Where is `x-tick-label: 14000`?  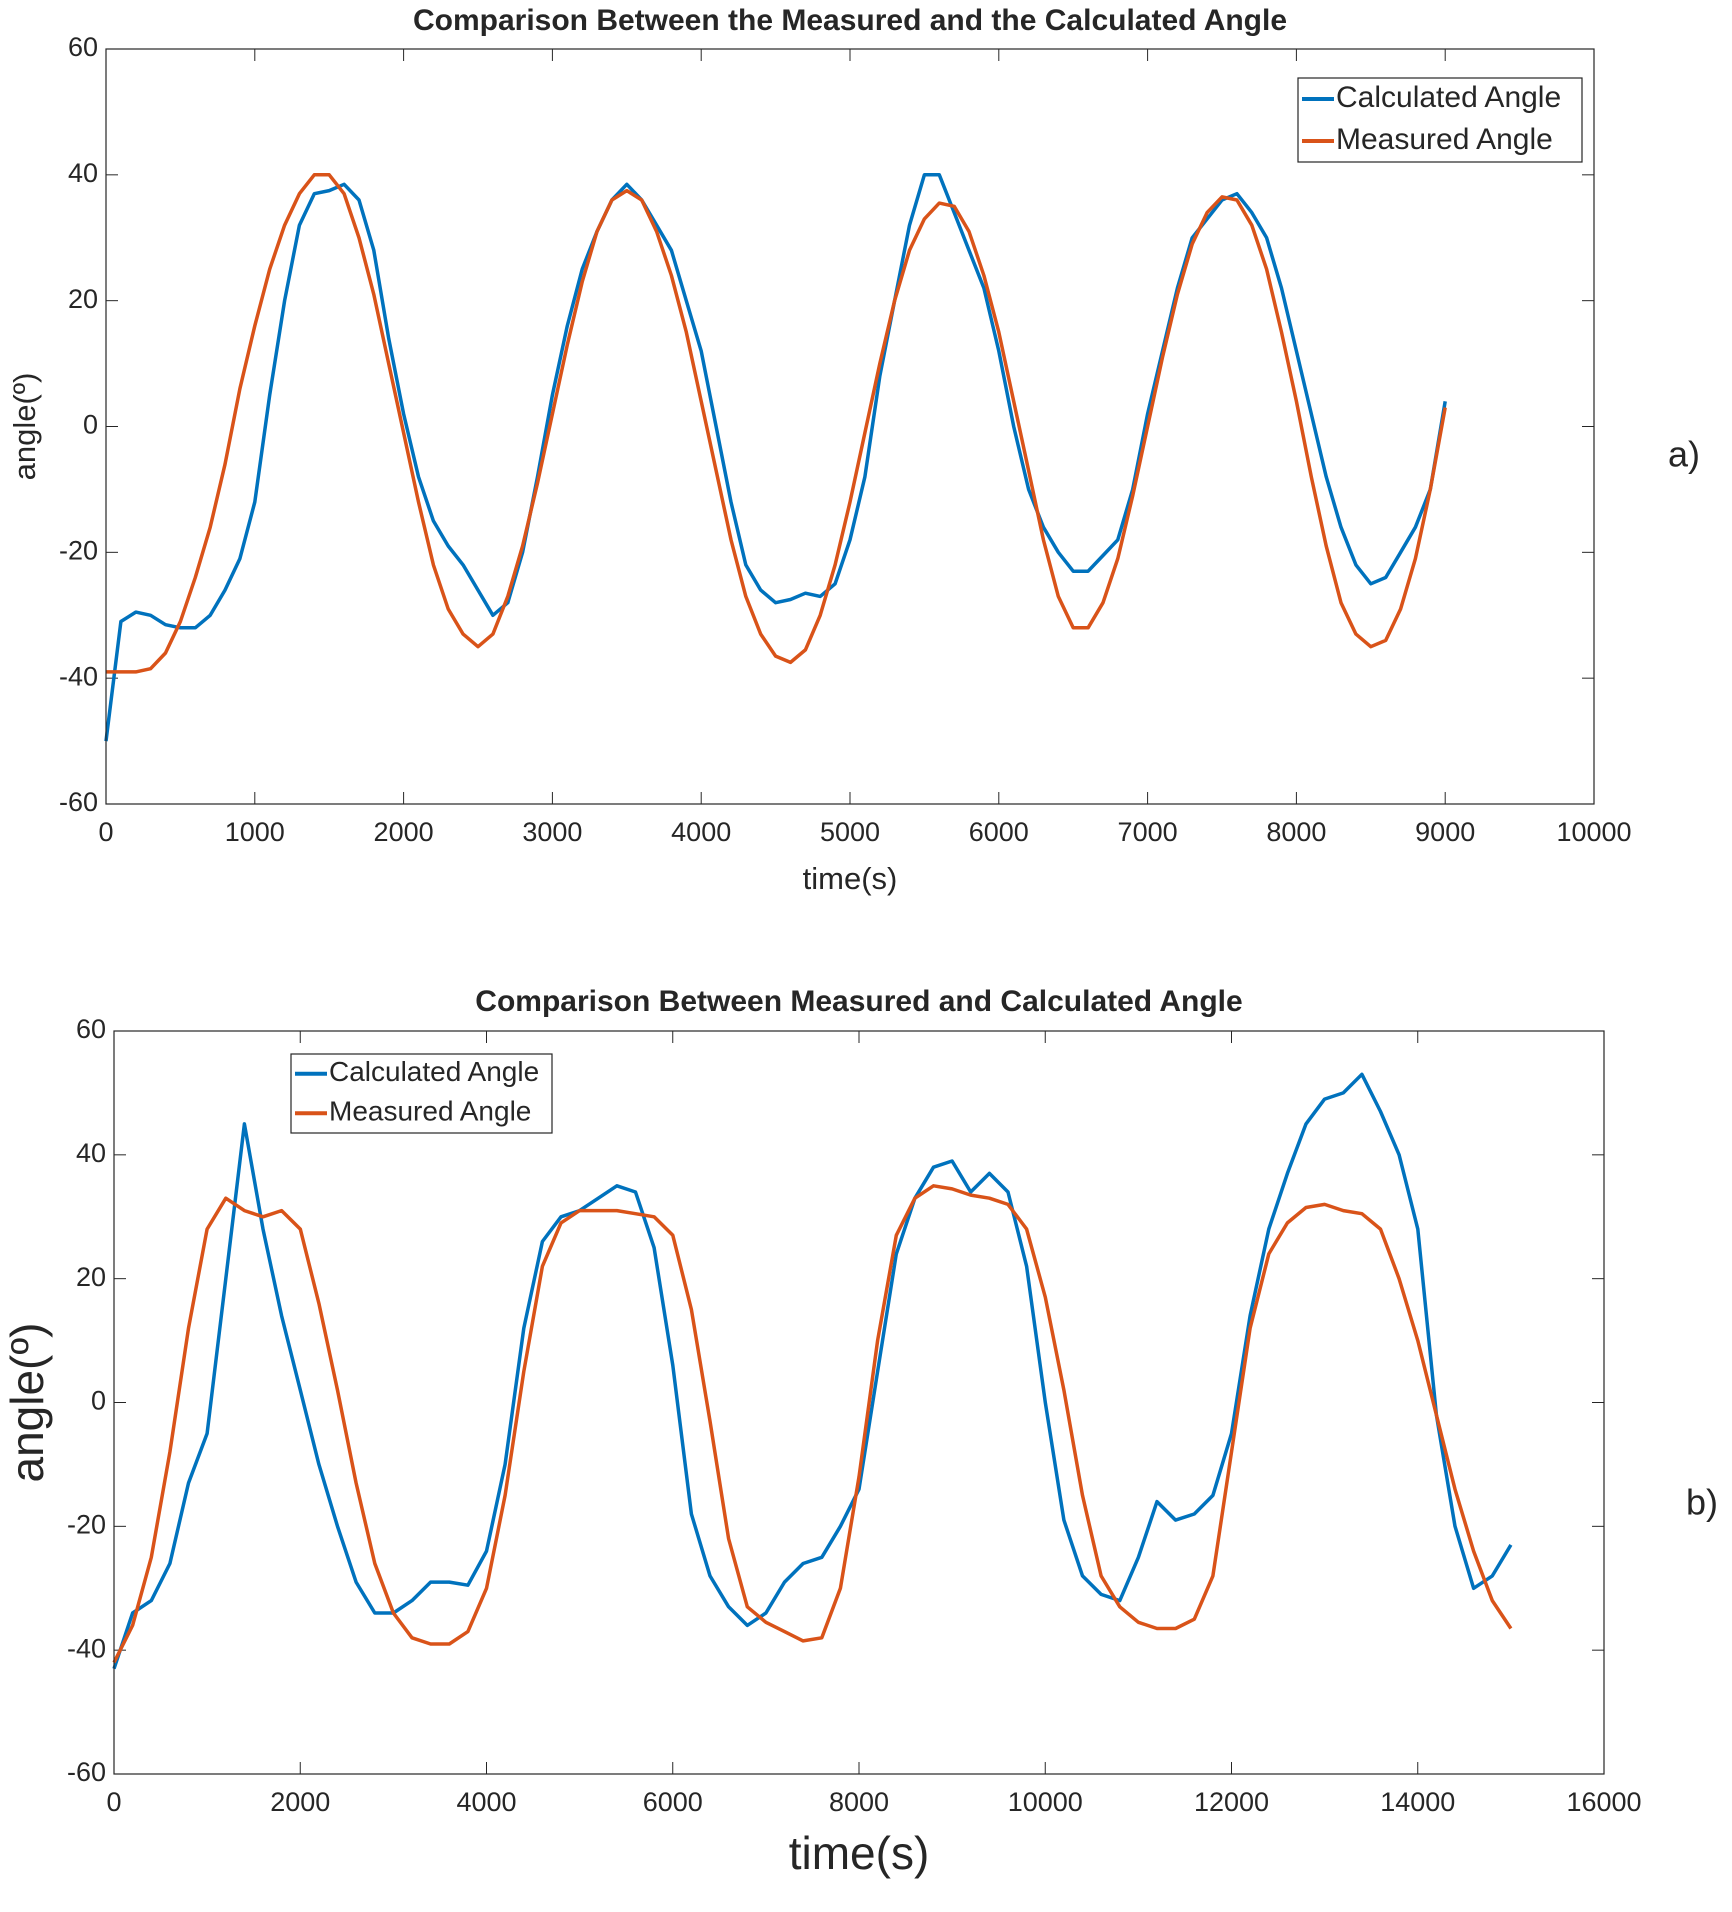 x-tick-label: 14000 is located at coordinates (1417, 1802).